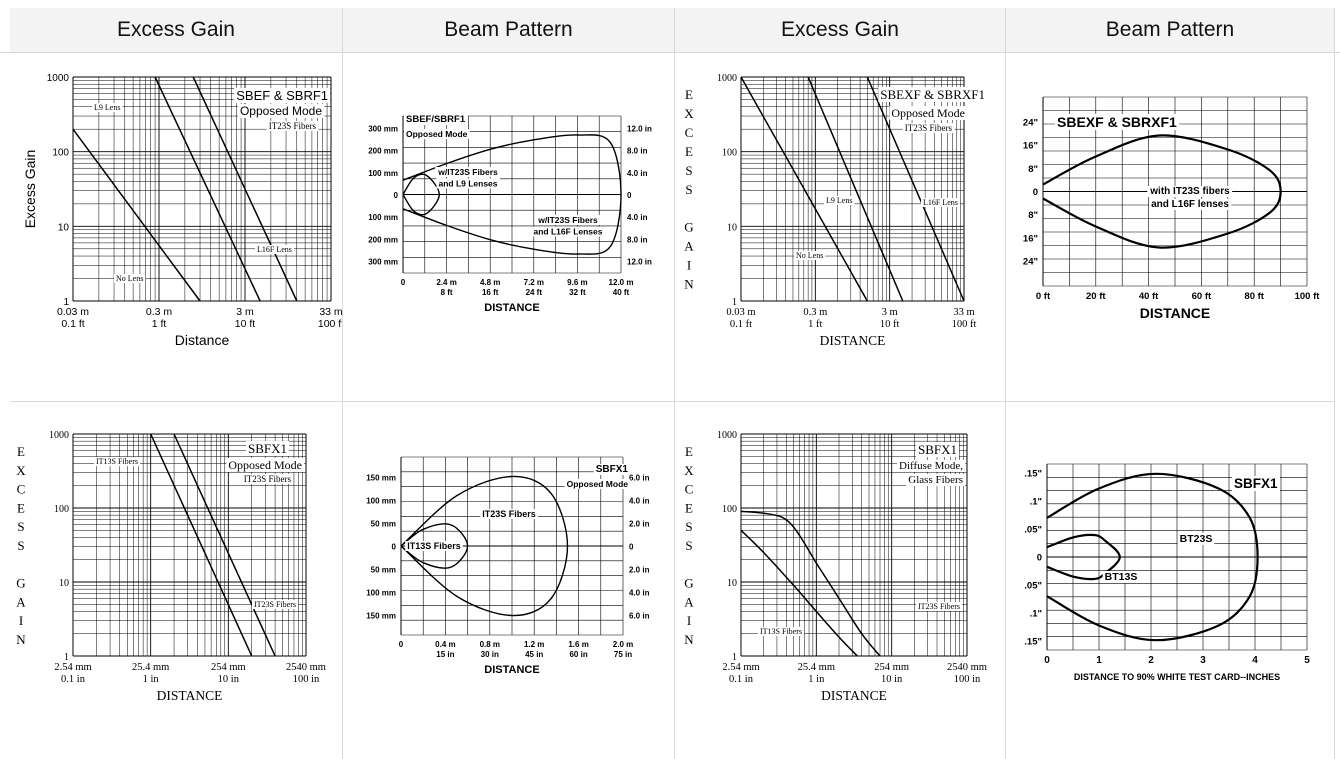  I want to click on x-tick-label: 100 ft, so click(1308, 296).